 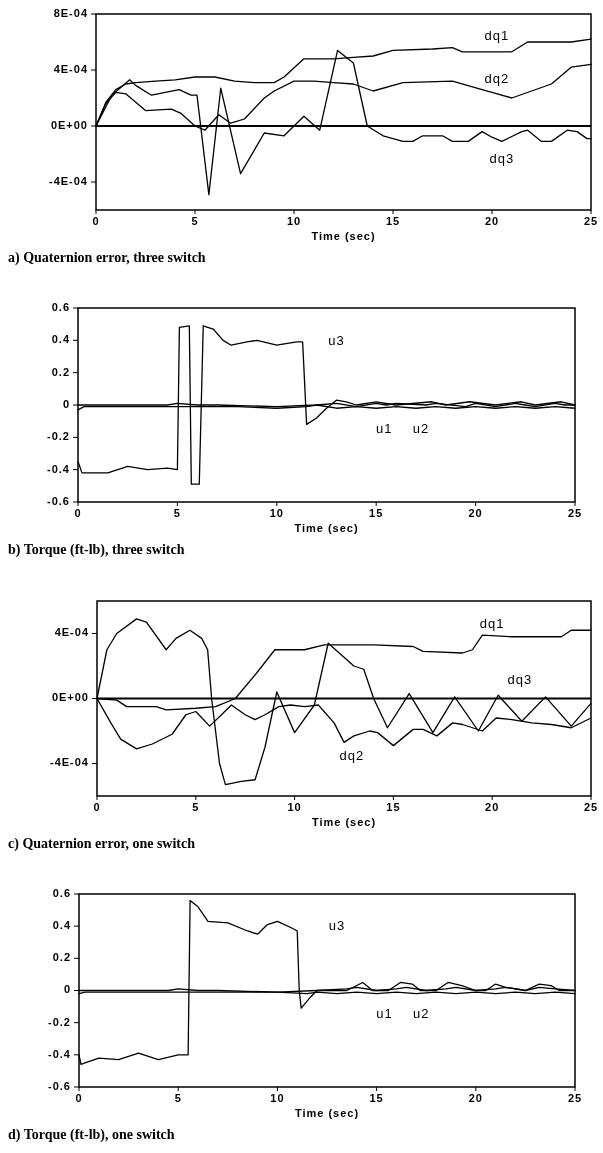 I want to click on text: b) Torque (ft-lb), three switch, so click(x=96, y=550).